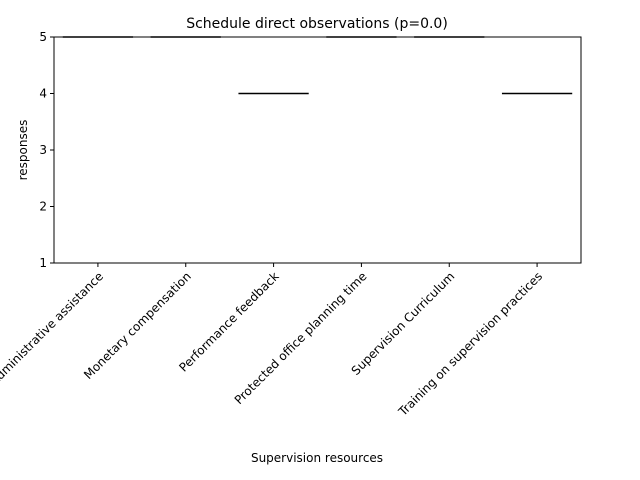  What do you see at coordinates (470, 344) in the screenshot?
I see `x-tick-label-5: Training on supervision practices` at bounding box center [470, 344].